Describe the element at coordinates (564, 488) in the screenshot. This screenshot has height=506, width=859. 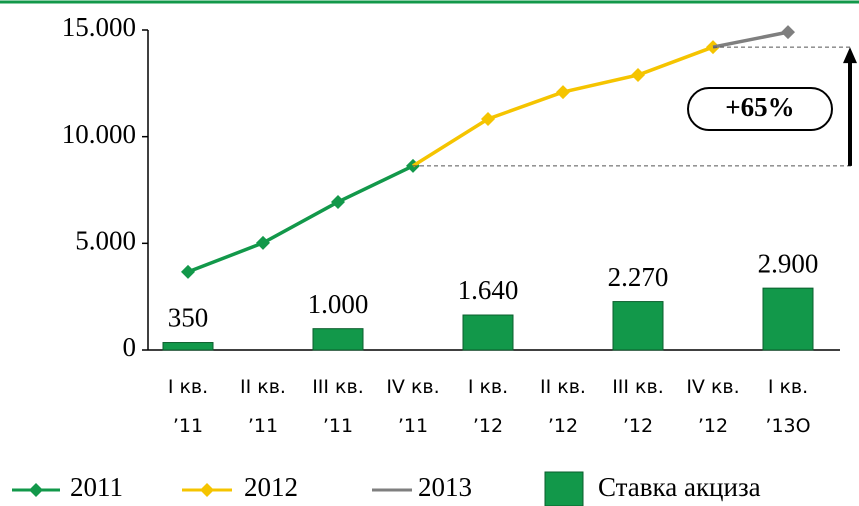
I see `legend-swatch` at that location.